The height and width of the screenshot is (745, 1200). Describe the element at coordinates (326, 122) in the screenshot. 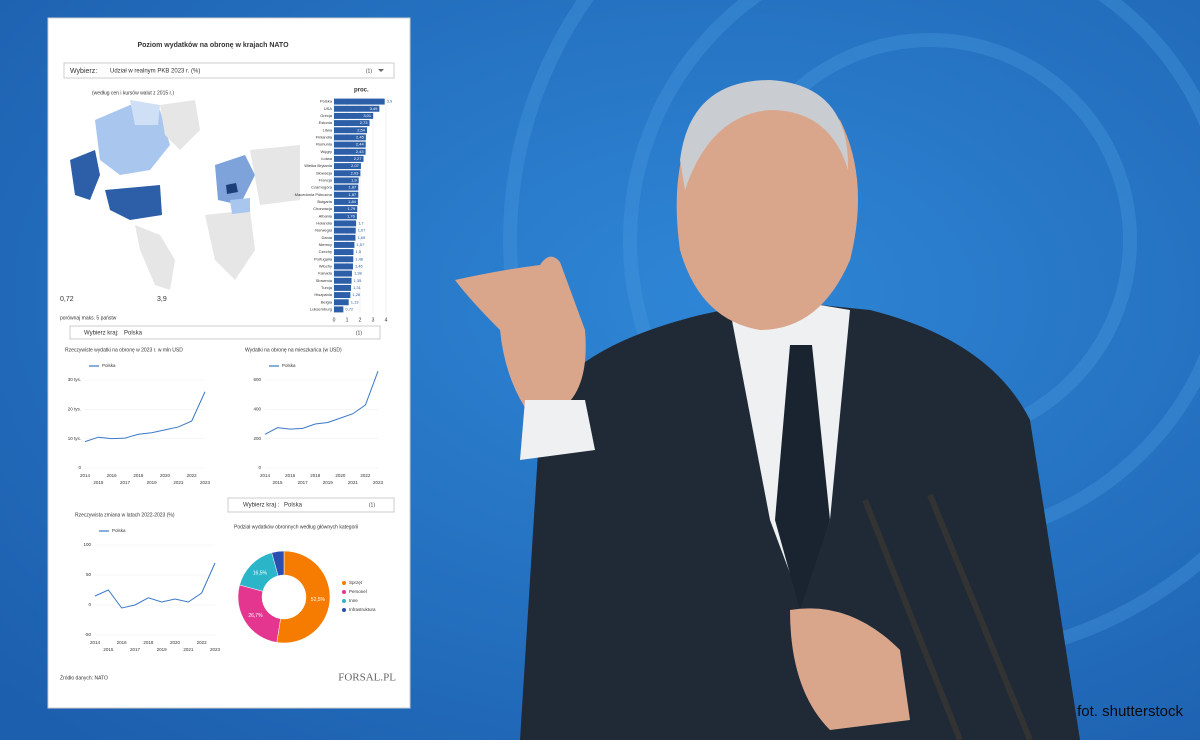

I see `category-label: Estonia` at that location.